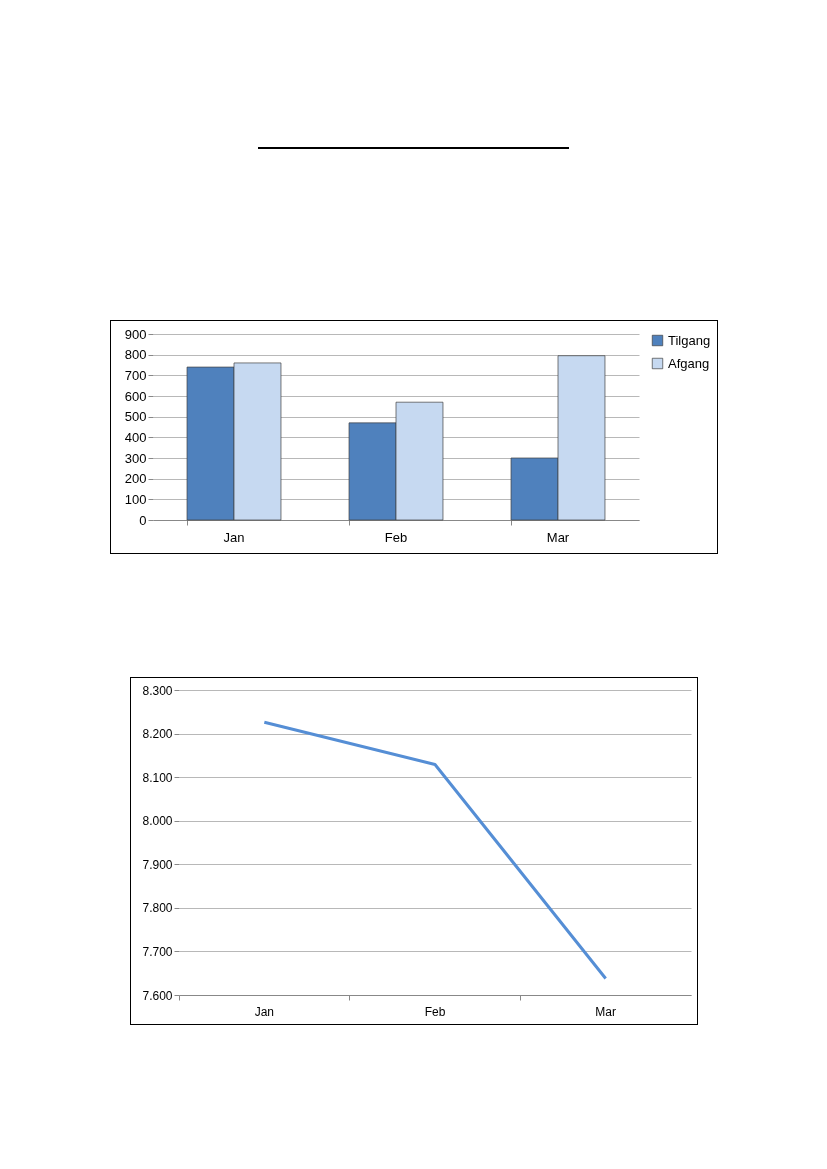 The image size is (827, 1169). What do you see at coordinates (135, 355) in the screenshot?
I see `y-tick-label: 800` at bounding box center [135, 355].